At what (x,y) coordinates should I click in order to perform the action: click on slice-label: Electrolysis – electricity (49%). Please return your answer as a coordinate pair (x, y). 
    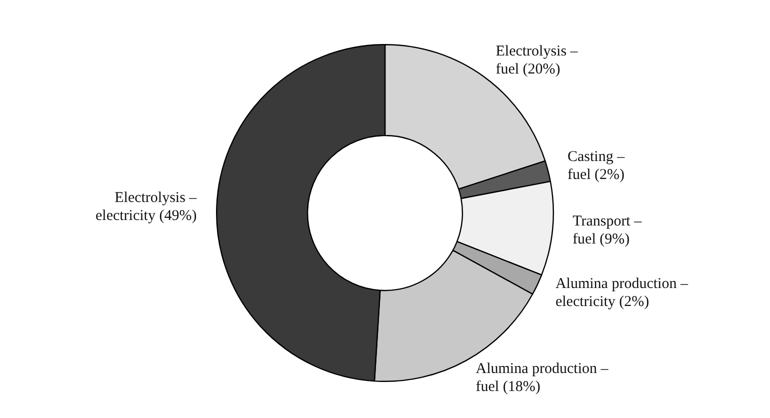
    Looking at the image, I should click on (146, 207).